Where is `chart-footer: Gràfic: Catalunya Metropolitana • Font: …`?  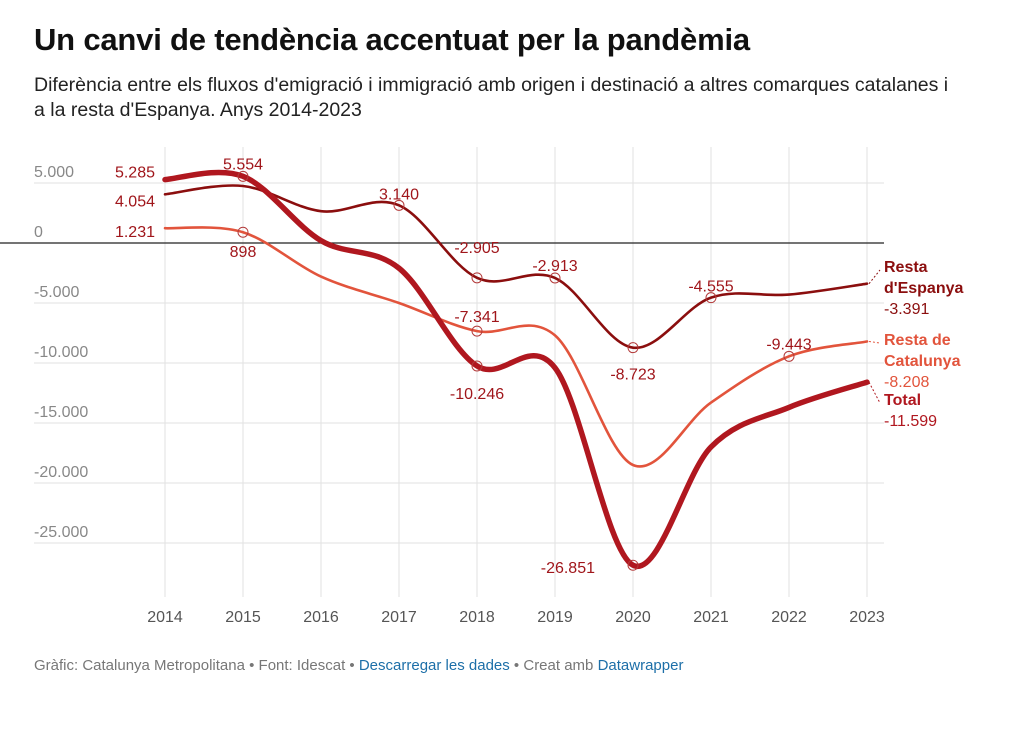
chart-footer: Gràfic: Catalunya Metropolitana • Font: … is located at coordinates (358, 665).